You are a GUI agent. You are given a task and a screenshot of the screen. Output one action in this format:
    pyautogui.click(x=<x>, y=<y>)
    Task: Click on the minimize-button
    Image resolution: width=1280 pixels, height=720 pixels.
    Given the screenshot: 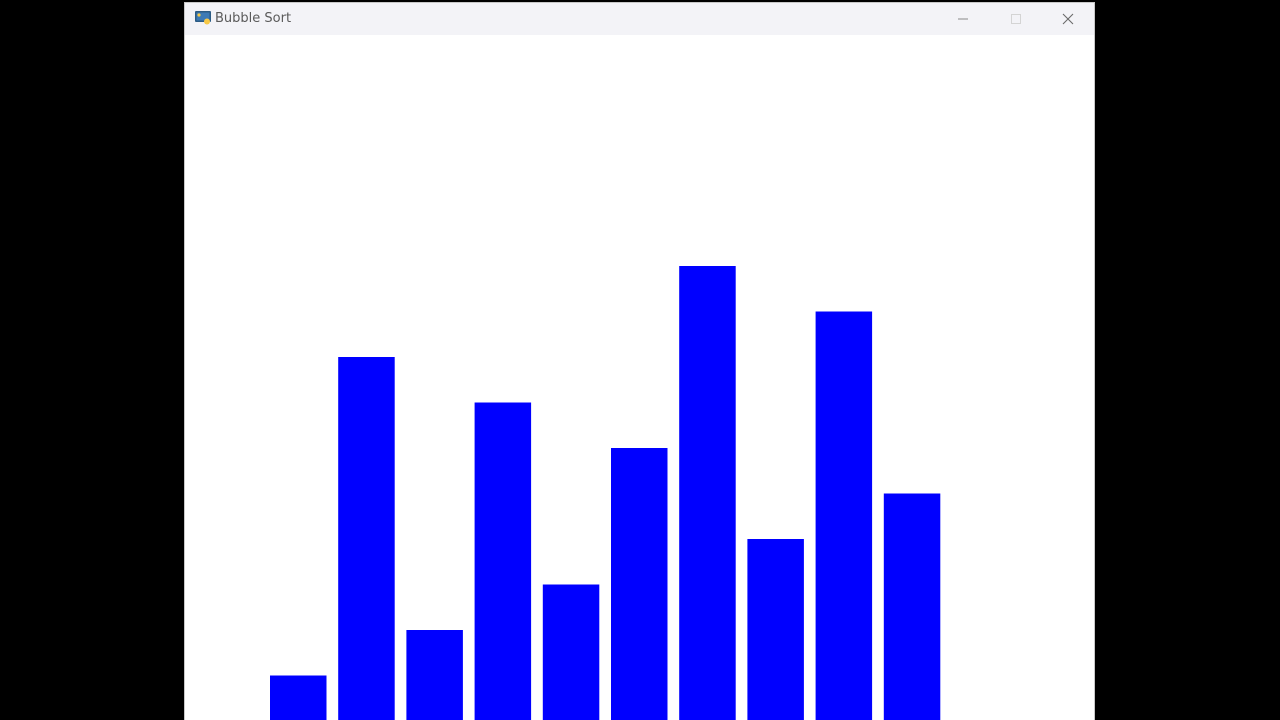 What is the action you would take?
    pyautogui.click(x=963, y=19)
    